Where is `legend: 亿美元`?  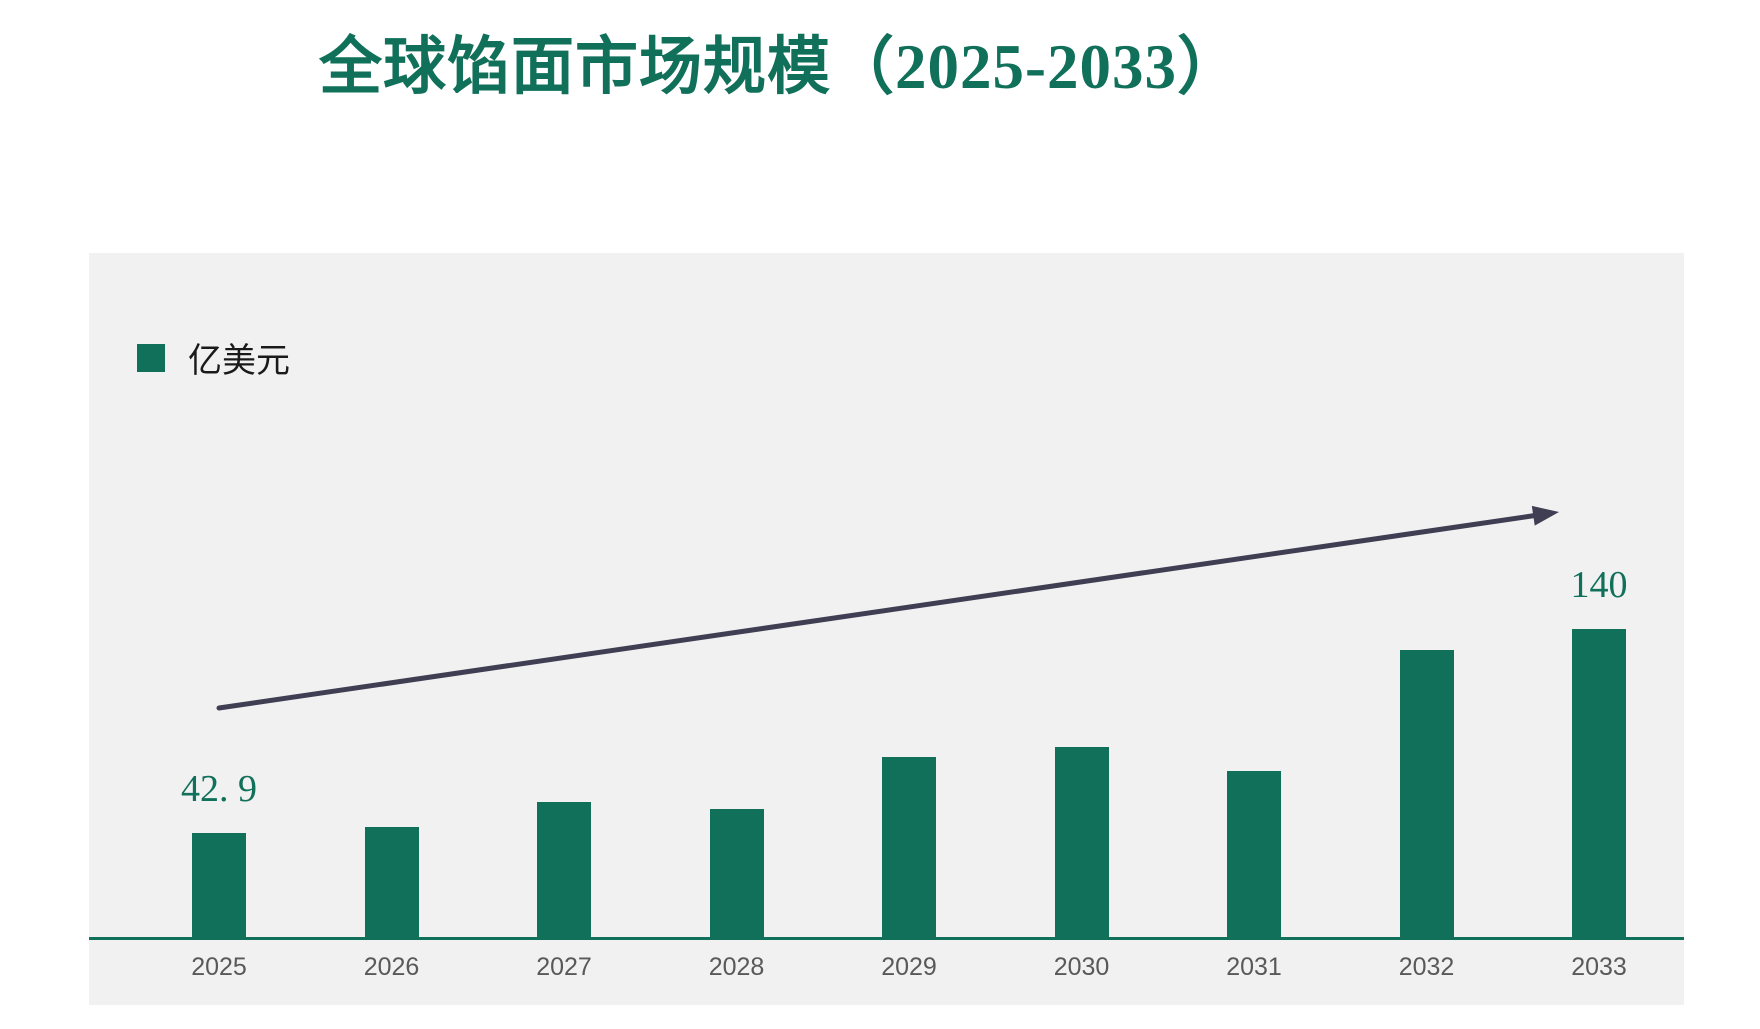 legend: 亿美元 is located at coordinates (213, 357).